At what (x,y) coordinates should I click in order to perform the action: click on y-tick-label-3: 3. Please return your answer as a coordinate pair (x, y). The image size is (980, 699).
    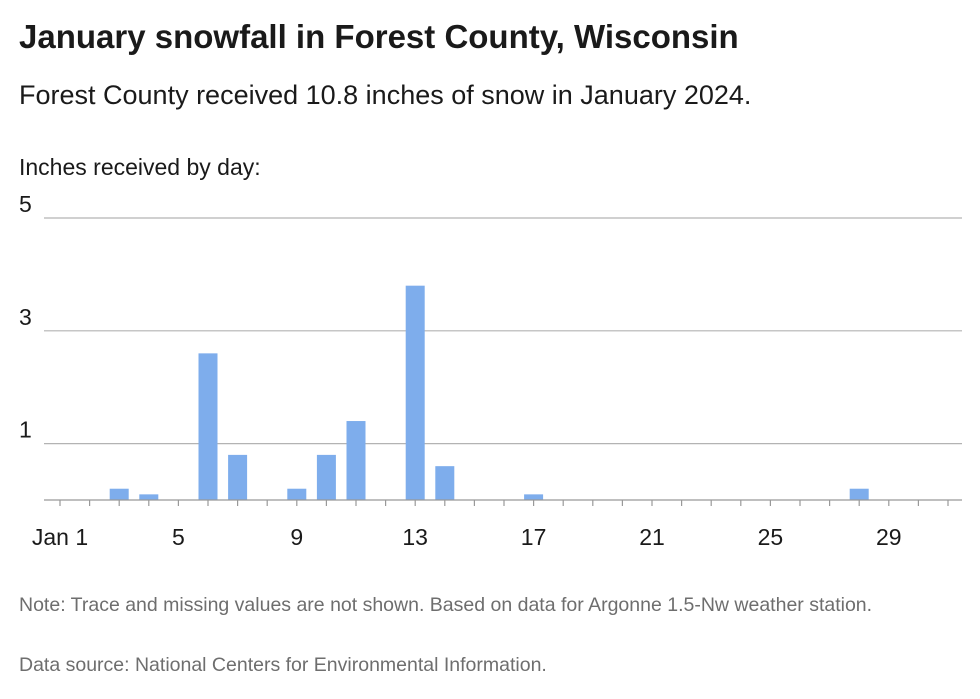
    Looking at the image, I should click on (25, 317).